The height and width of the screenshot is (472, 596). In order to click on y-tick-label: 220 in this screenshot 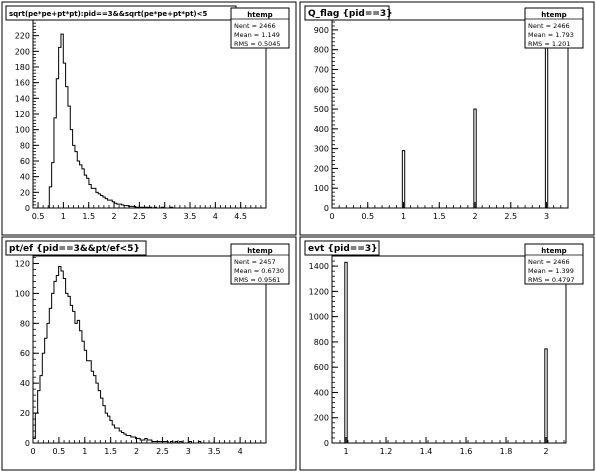, I will do `click(22, 36)`.